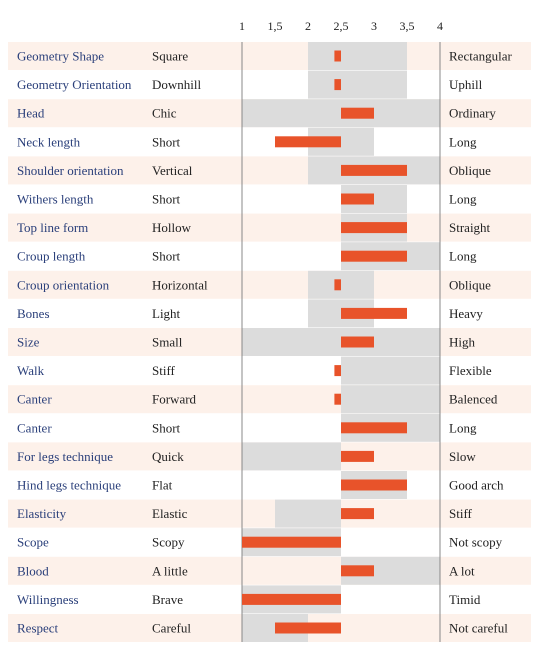  I want to click on low-pole-label: Scopy, so click(168, 542).